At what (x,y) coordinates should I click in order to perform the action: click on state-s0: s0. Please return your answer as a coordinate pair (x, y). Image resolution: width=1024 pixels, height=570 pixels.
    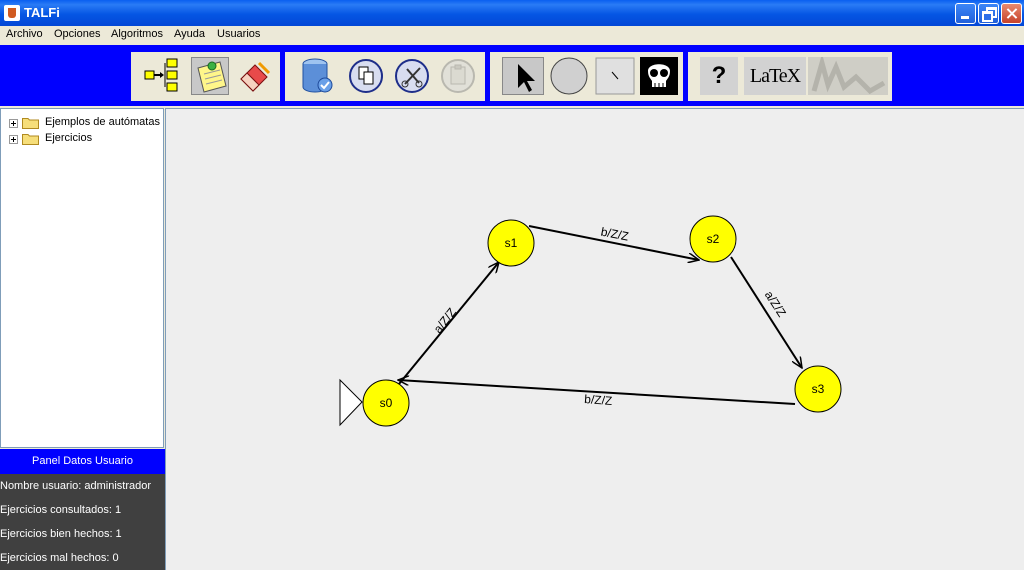
    Looking at the image, I should click on (386, 403).